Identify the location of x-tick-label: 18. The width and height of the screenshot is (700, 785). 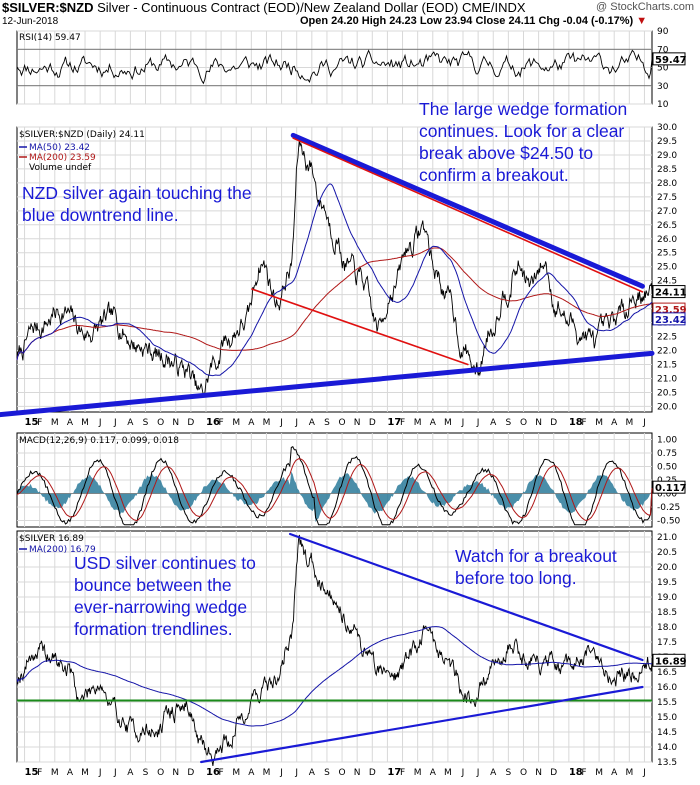
(576, 772).